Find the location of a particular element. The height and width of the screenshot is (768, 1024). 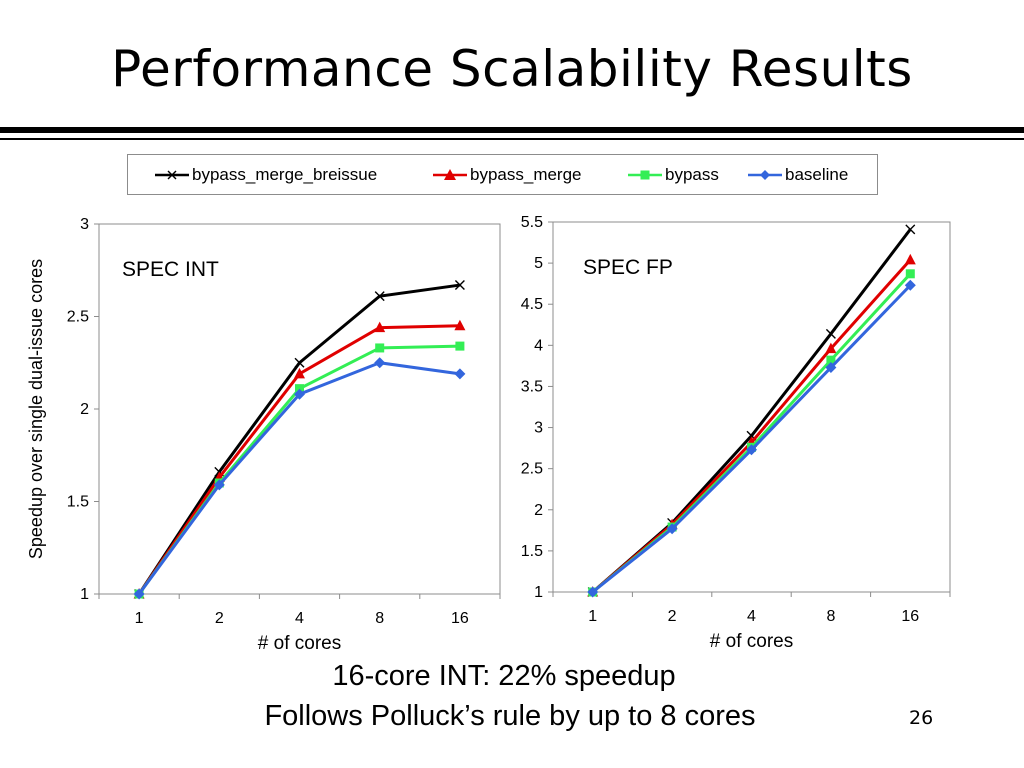

legend-label: baseline is located at coordinates (817, 174).